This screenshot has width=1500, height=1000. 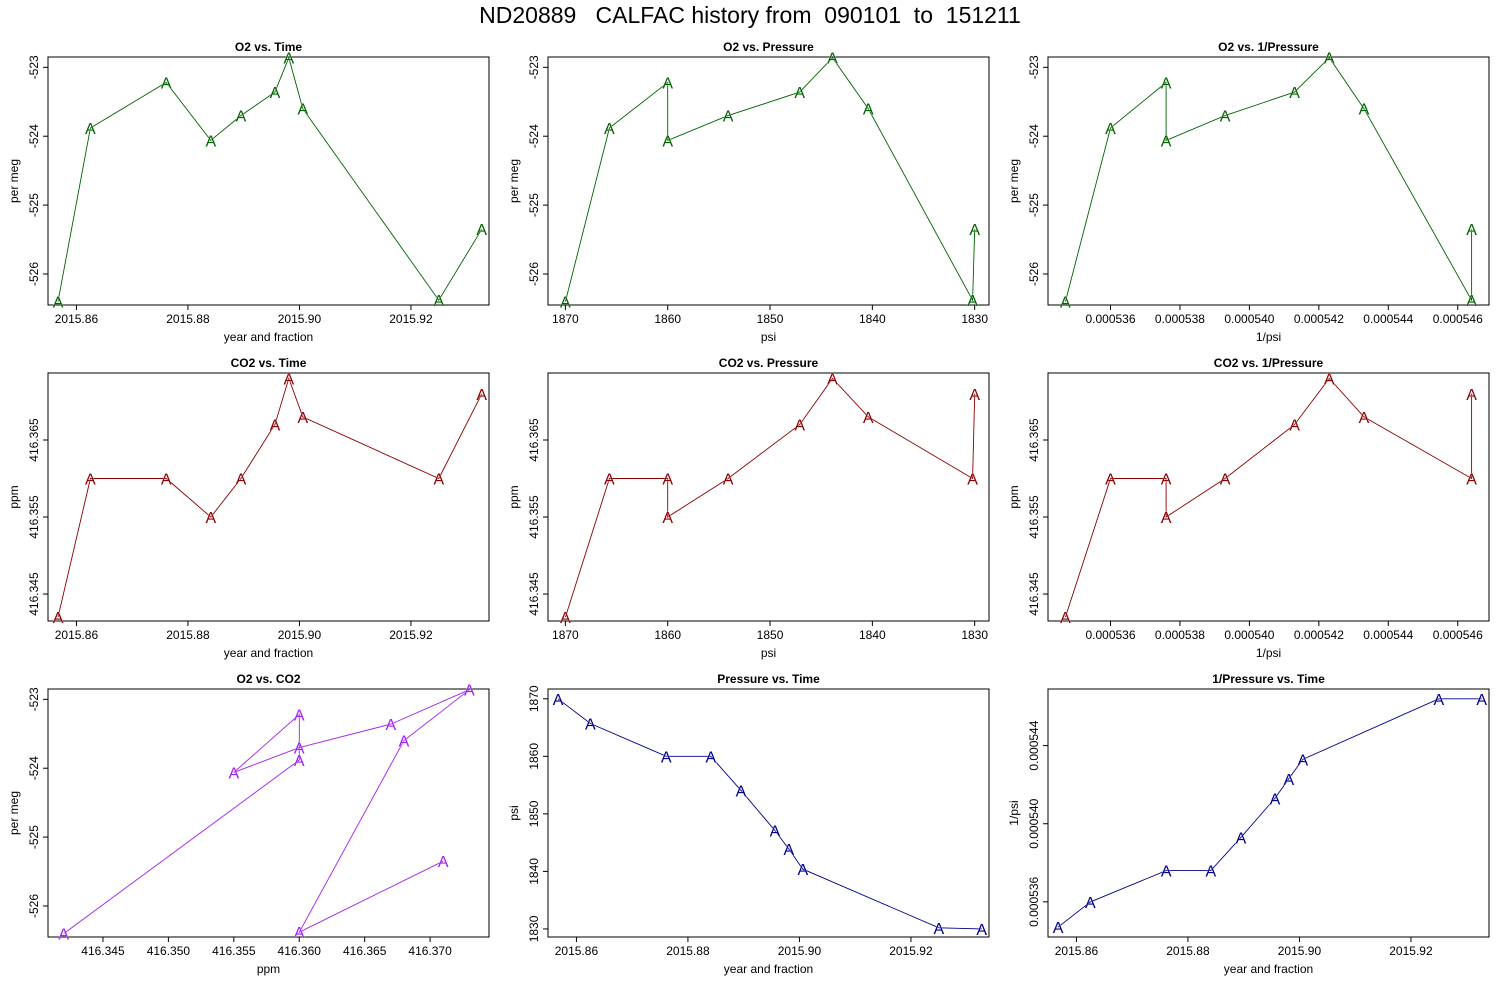 I want to click on x-tick-label: 0.000538, so click(x=1180, y=319).